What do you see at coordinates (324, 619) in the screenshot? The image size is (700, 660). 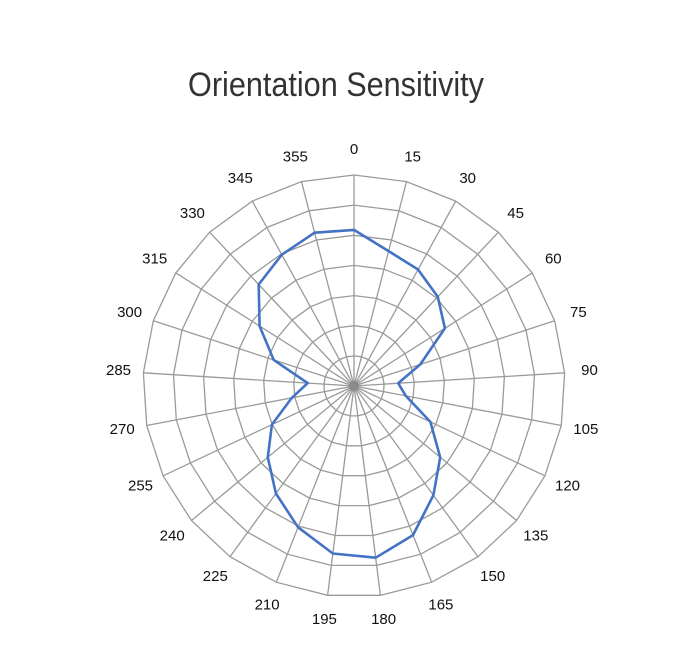 I see `angle-tick-label: 195` at bounding box center [324, 619].